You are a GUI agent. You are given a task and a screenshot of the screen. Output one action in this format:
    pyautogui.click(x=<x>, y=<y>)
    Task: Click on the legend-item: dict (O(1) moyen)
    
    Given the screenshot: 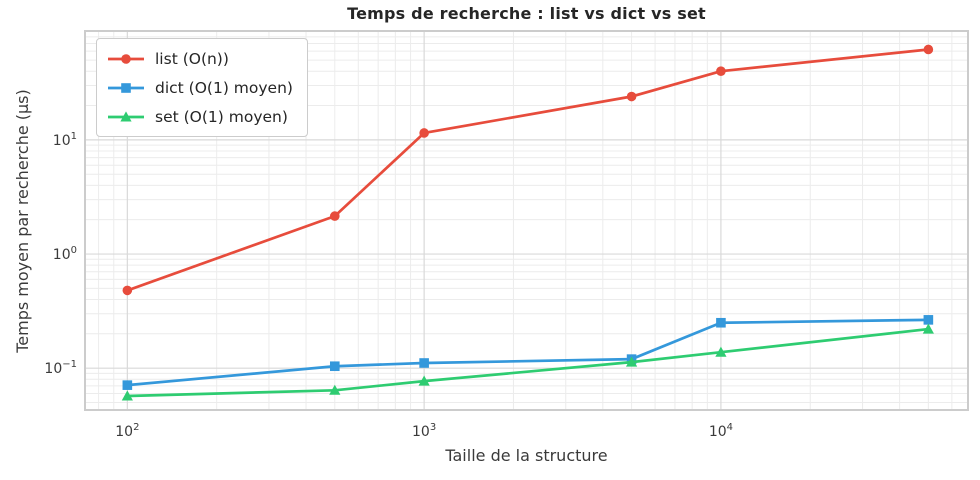 What is the action you would take?
    pyautogui.click(x=200, y=87)
    